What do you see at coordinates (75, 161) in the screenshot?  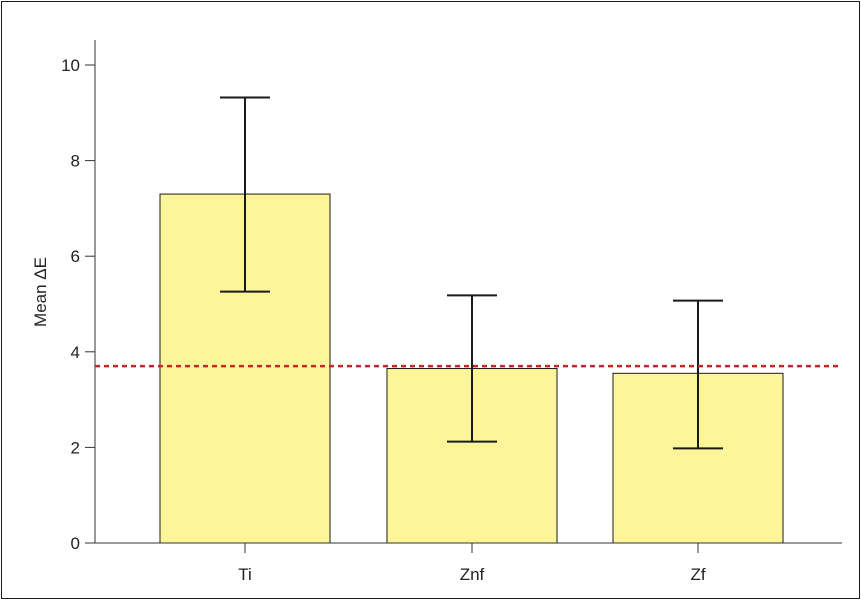 I see `y-tick-label: 8` at bounding box center [75, 161].